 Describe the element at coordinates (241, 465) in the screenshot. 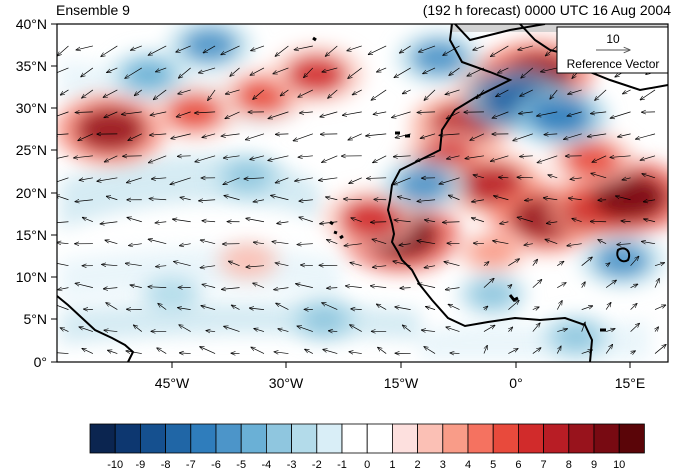

I see `colorbar-label: -5` at that location.